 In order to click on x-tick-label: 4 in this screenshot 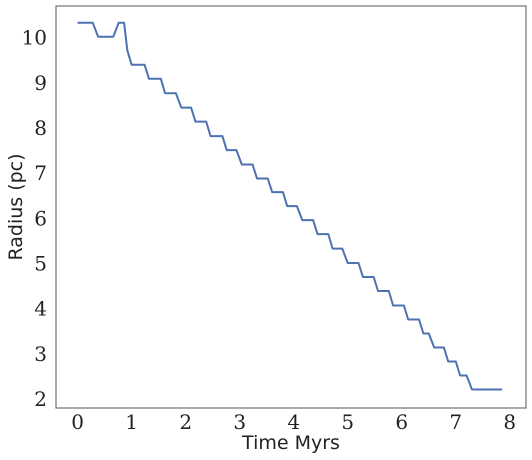, I will do `click(293, 422)`.